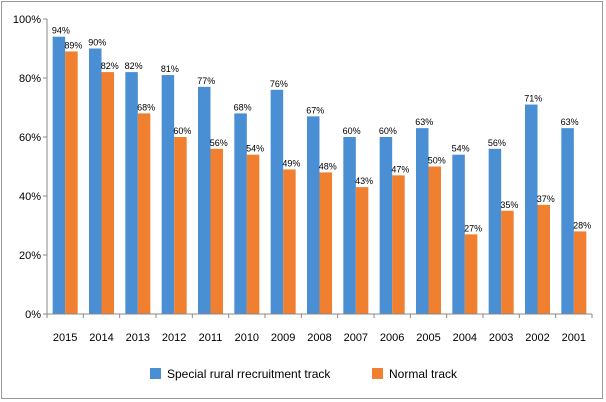 This screenshot has width=606, height=402. Describe the element at coordinates (364, 181) in the screenshot. I see `data-label-normal-track: 43%` at that location.